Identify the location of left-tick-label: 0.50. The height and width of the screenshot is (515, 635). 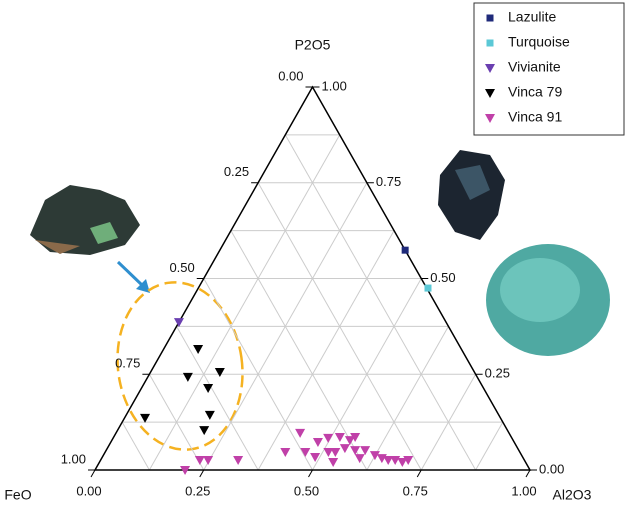
(181, 267).